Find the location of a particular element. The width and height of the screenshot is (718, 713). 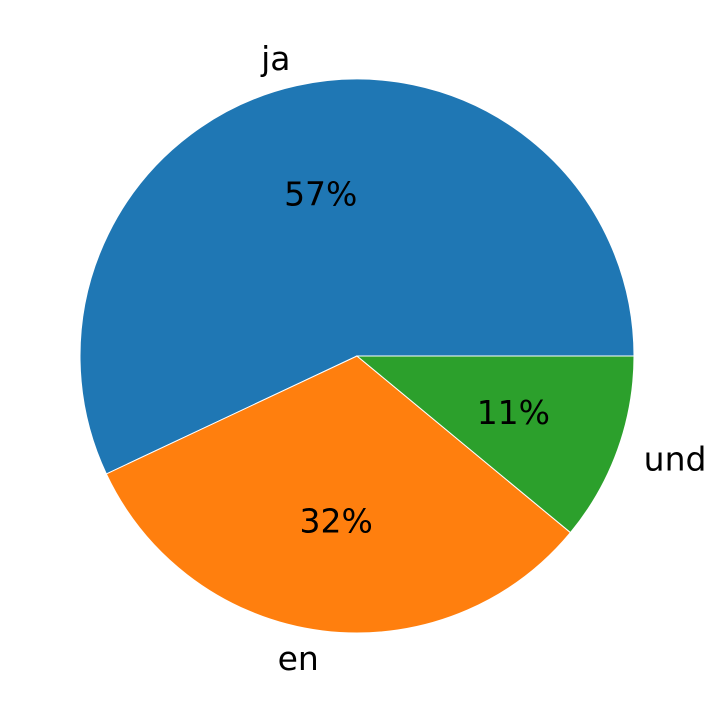

pie-percent-label-ja: 57% is located at coordinates (320, 193).